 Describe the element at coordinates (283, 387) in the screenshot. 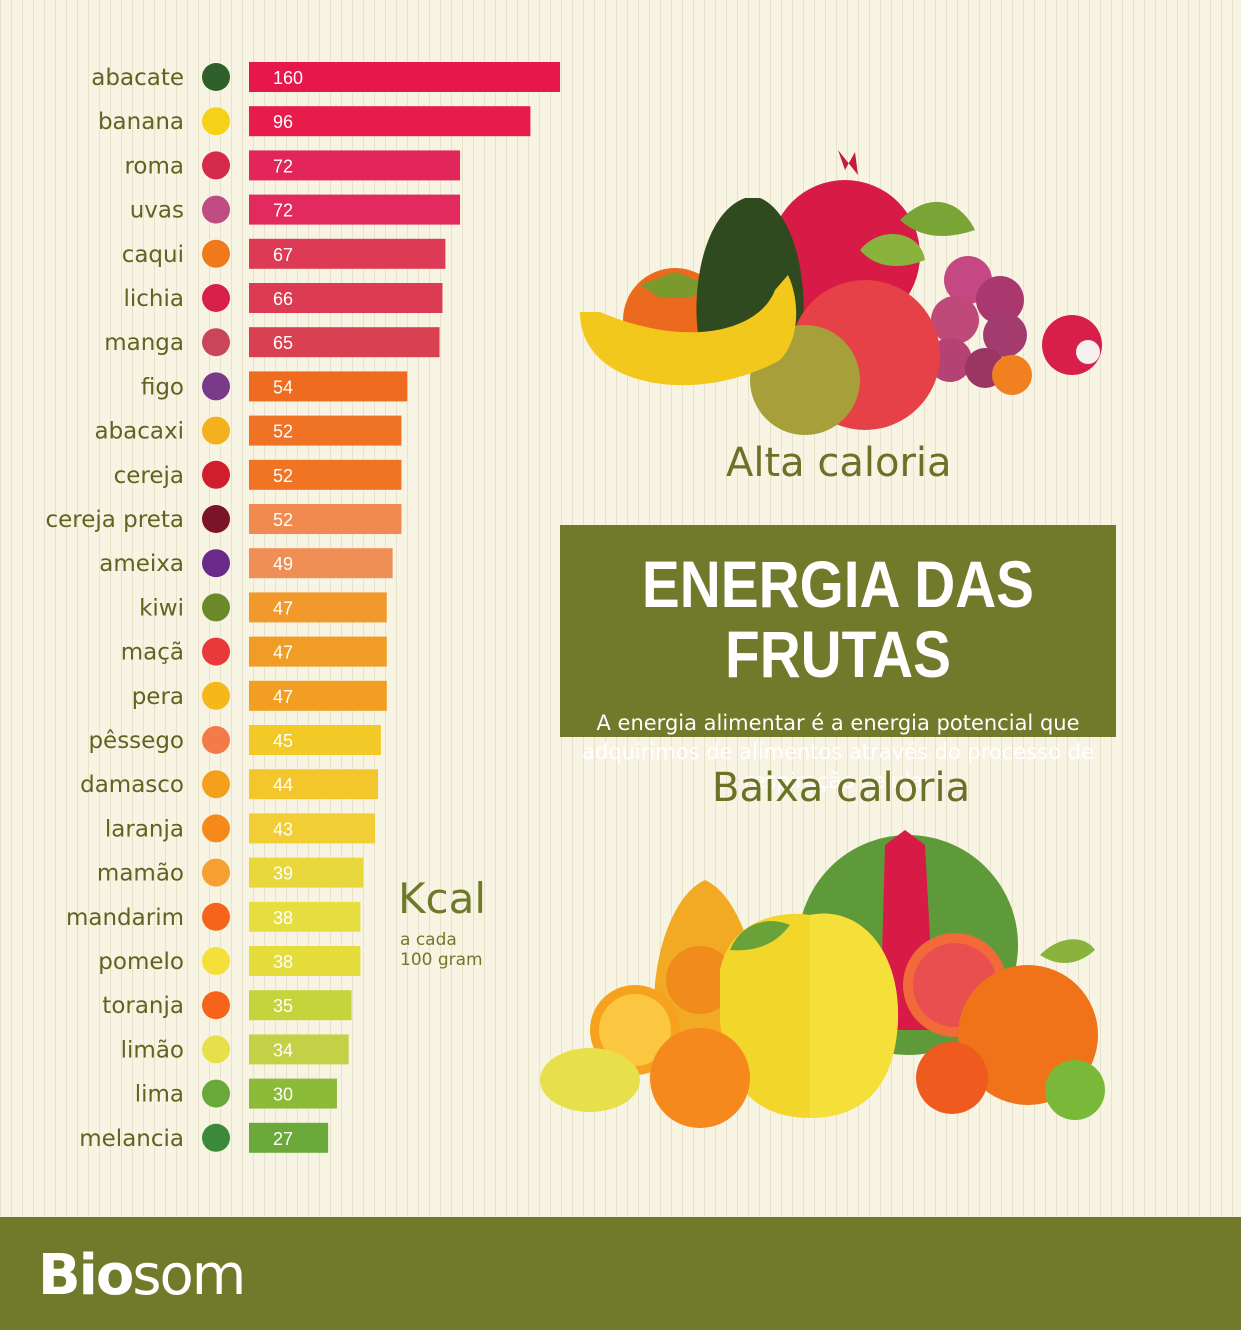

I see `bar-value-label: 54` at that location.